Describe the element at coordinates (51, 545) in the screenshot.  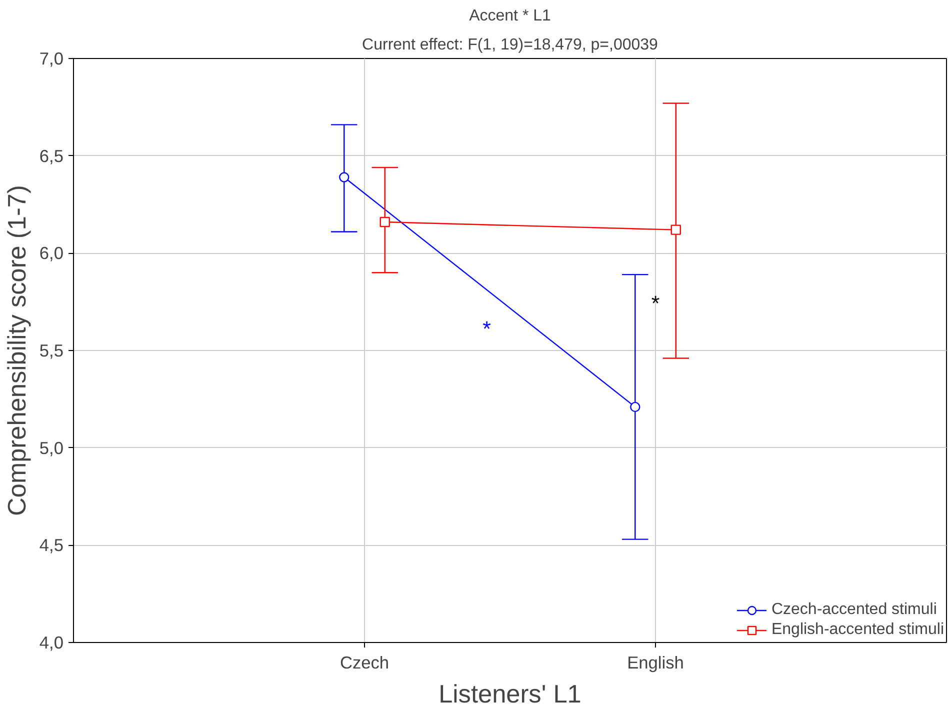
I see `y-tick-label: 4,5` at that location.